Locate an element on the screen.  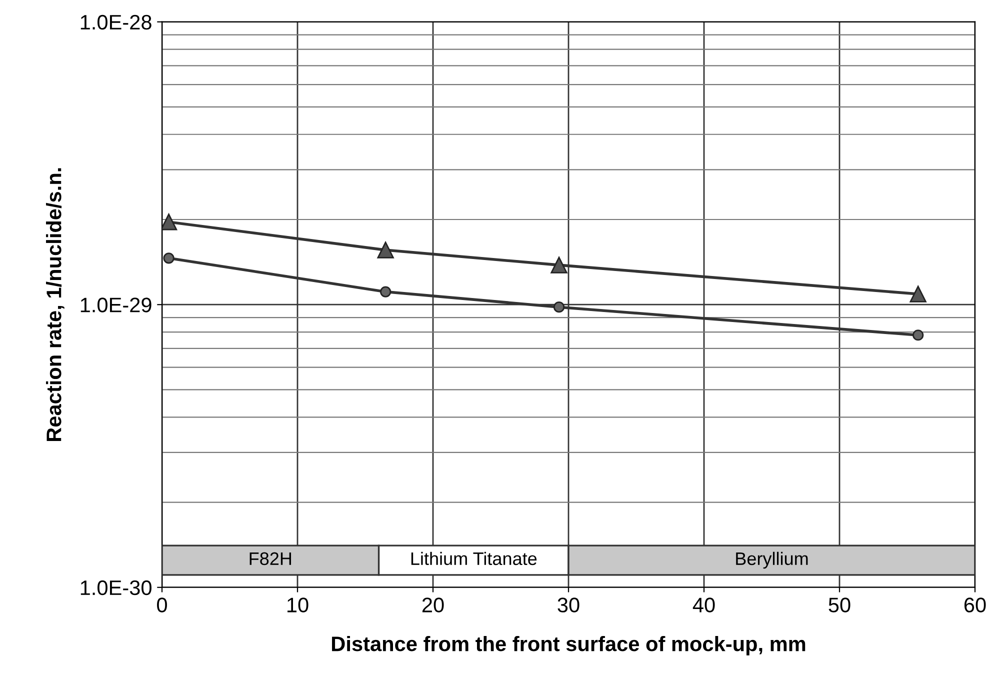
y-axis-title: Reaction rate, 1/nuclide/s.n. is located at coordinates (55, 304).